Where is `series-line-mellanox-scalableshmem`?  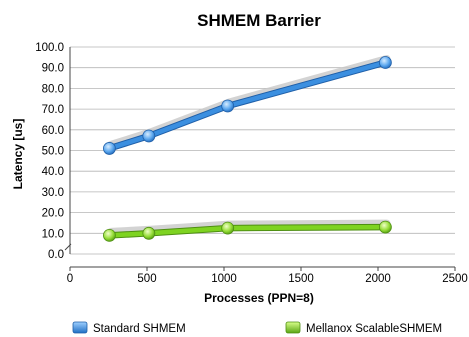
series-line-mellanox-scalableshmem is located at coordinates (247, 231).